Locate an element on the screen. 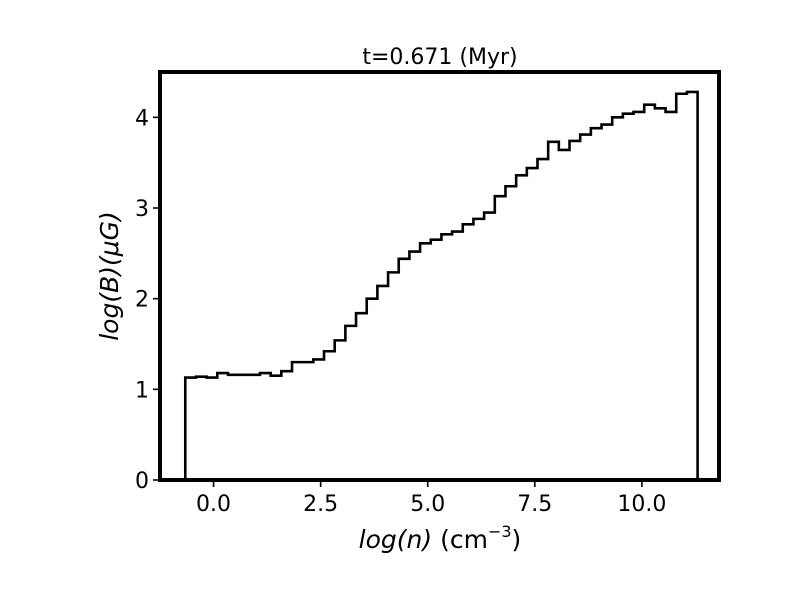  y-tick-label: 0 is located at coordinates (142, 481).